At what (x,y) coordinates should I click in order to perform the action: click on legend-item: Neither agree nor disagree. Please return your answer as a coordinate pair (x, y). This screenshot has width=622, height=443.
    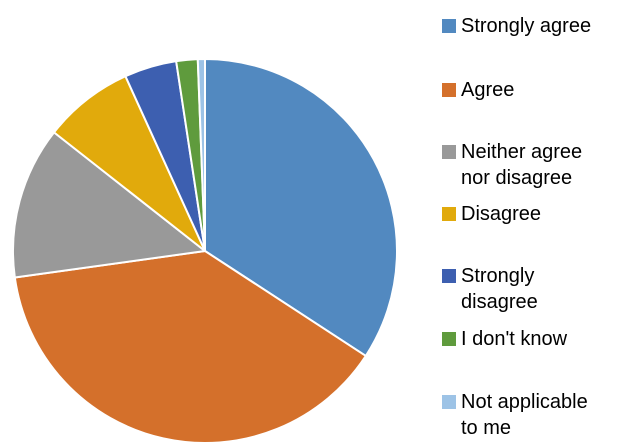
    Looking at the image, I should click on (531, 165).